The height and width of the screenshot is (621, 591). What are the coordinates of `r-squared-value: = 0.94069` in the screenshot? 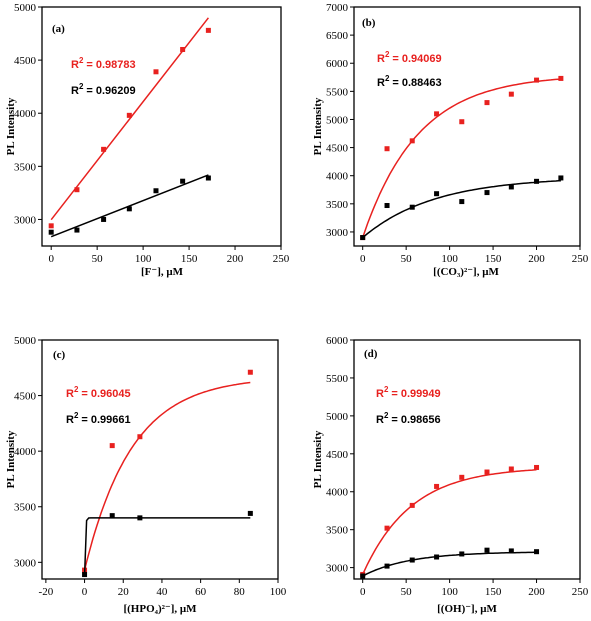 It's located at (416, 59).